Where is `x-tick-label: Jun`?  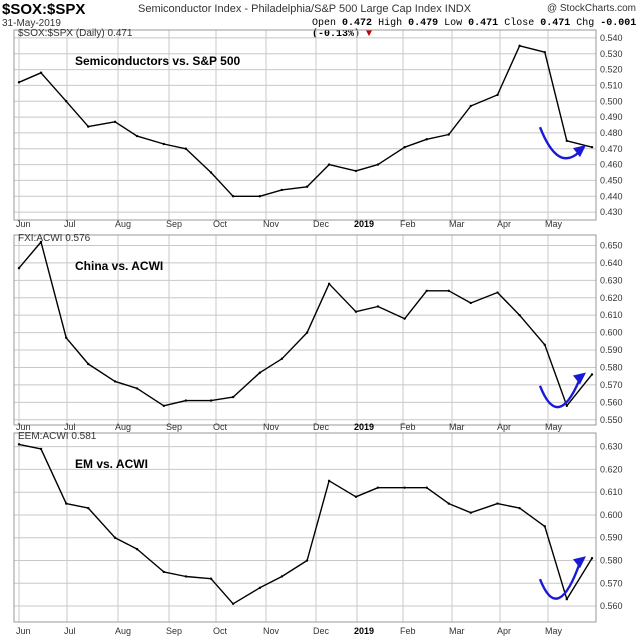 x-tick-label: Jun is located at coordinates (23, 631).